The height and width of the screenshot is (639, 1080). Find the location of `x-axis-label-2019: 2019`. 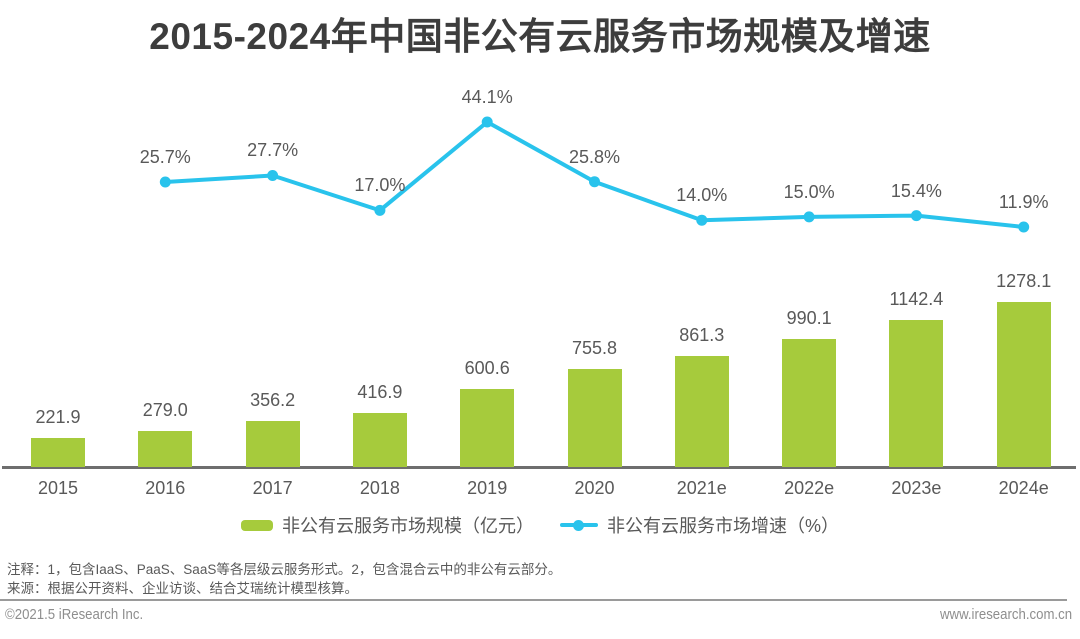

x-axis-label-2019: 2019 is located at coordinates (487, 488).